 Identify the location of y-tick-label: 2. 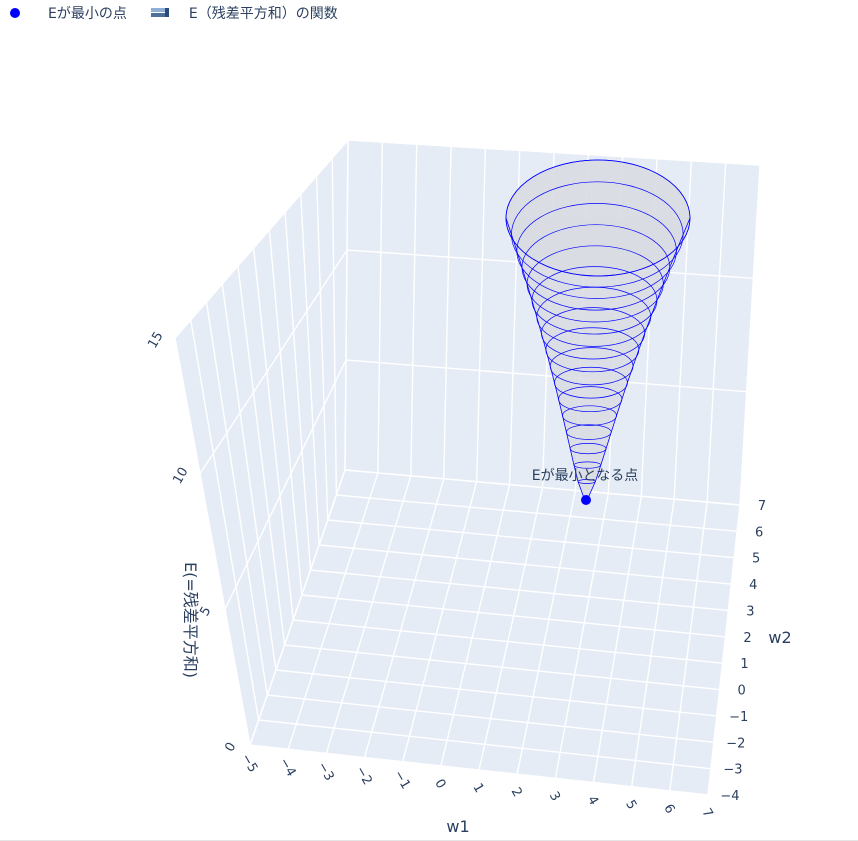
(747, 638).